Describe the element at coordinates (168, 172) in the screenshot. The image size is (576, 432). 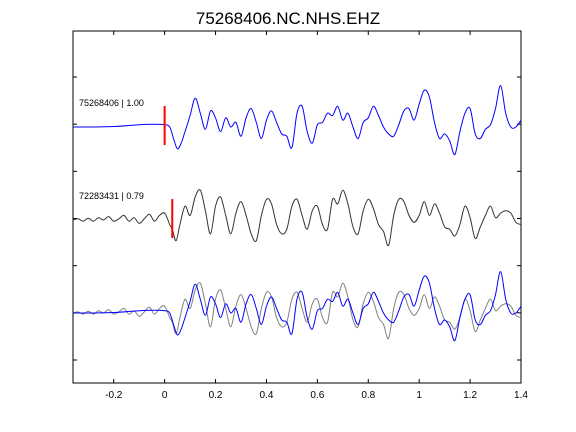
I see `phase-pick-markers` at that location.